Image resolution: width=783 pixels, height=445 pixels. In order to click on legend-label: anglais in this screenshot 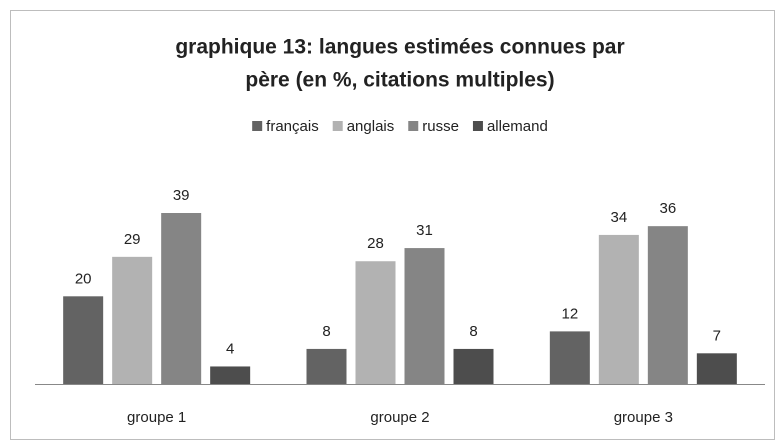, I will do `click(371, 126)`.